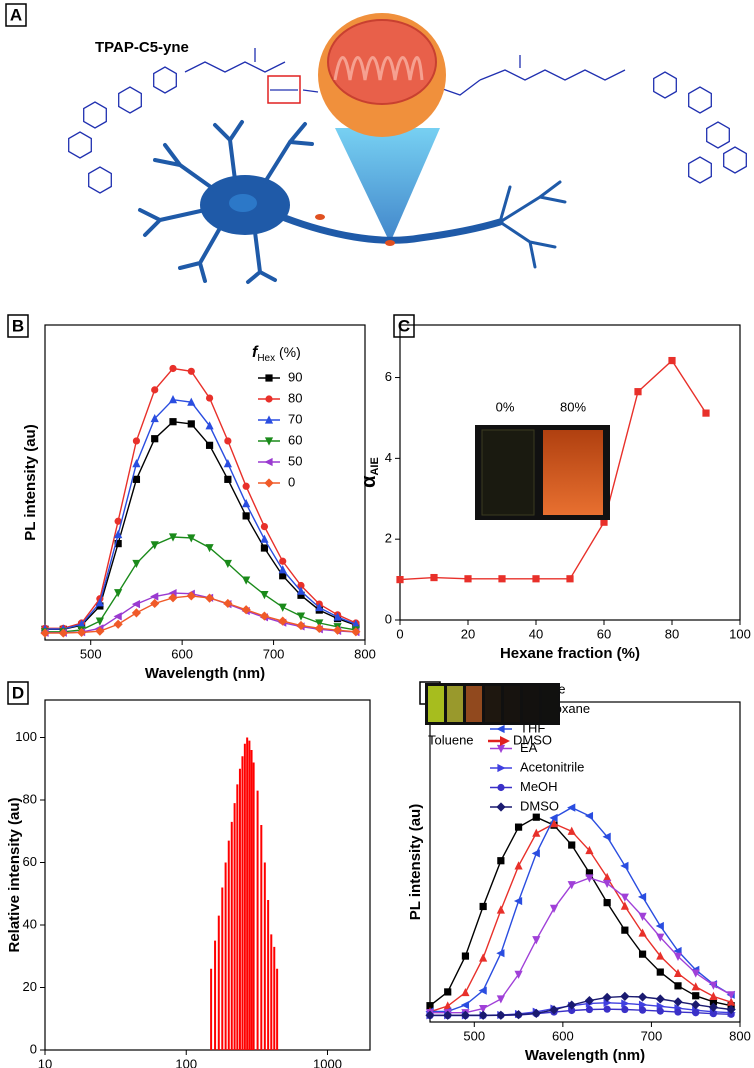 The image size is (754, 1068). I want to click on legend-label: 50, so click(295, 460).